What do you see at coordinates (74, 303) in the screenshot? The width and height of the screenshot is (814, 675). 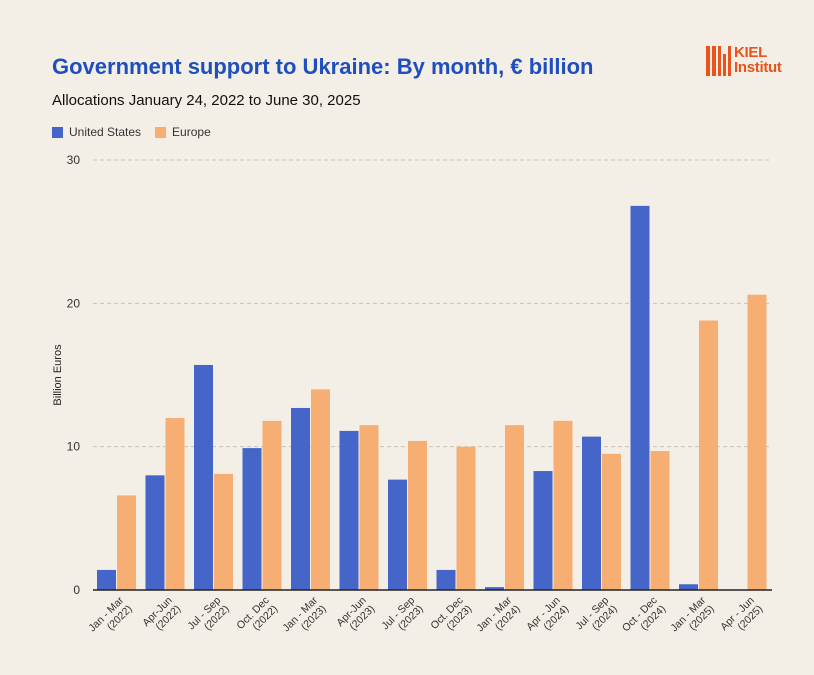 I see `y-tick-label: 20` at bounding box center [74, 303].